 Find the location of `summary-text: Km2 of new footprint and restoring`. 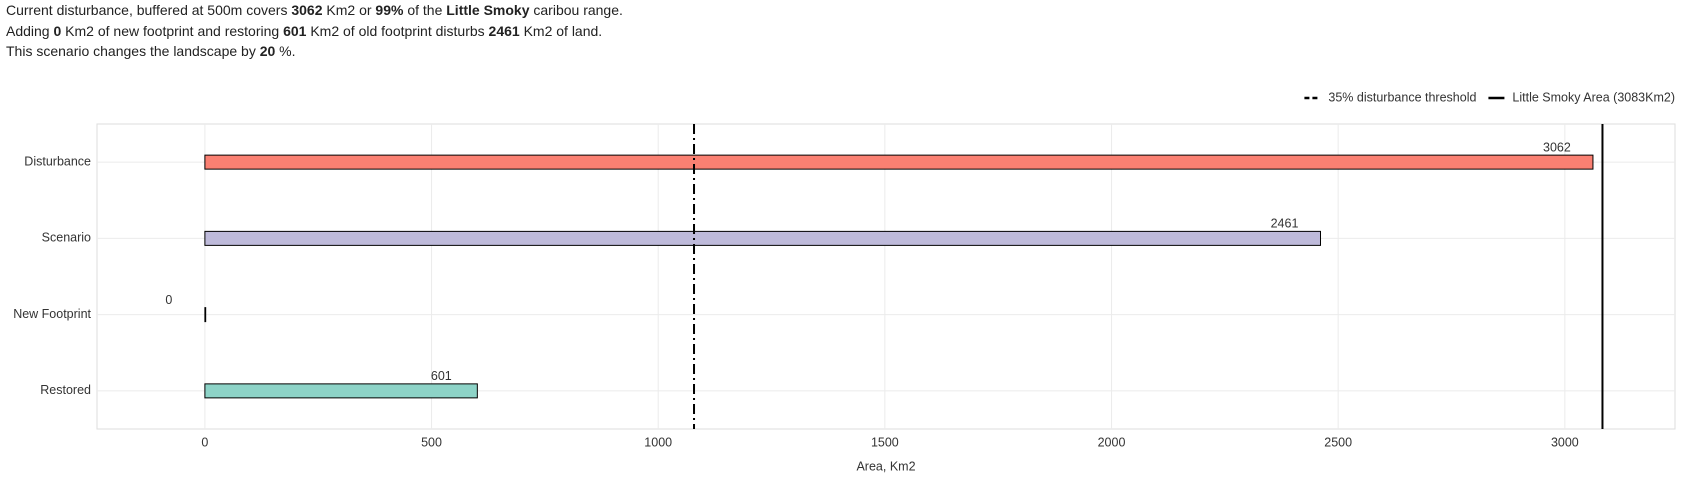

summary-text: Km2 of new footprint and restoring is located at coordinates (172, 30).